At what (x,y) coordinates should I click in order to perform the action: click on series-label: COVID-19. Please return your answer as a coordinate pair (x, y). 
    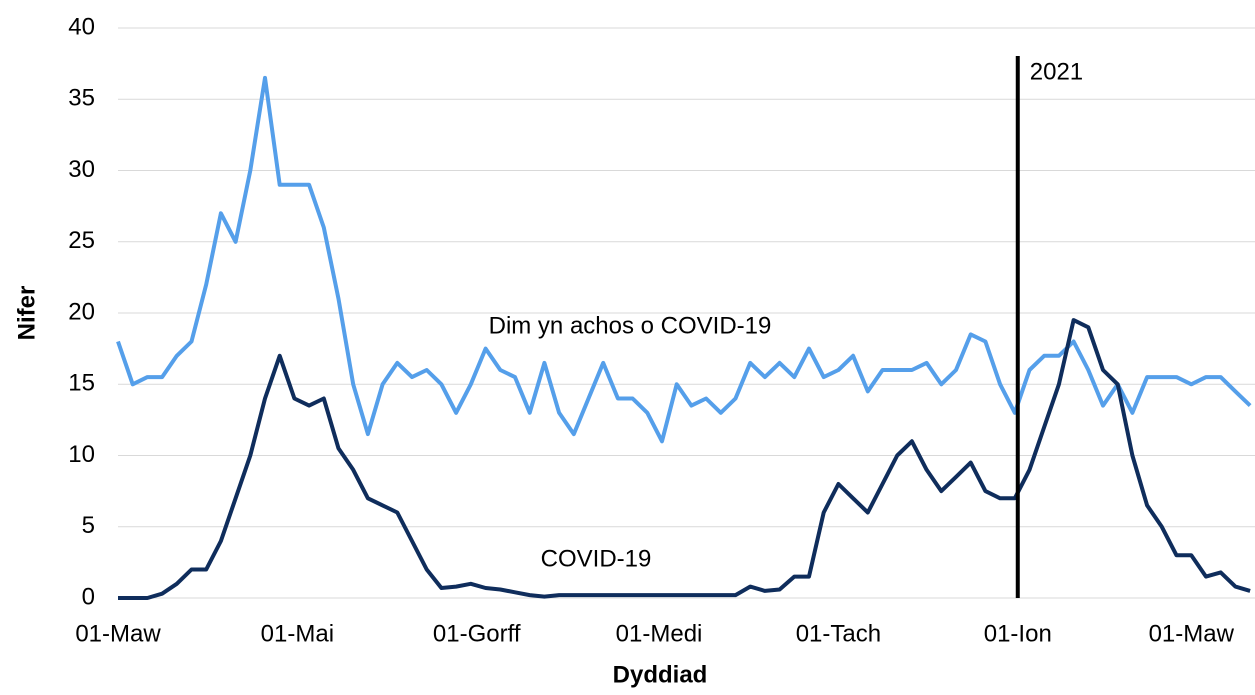
    Looking at the image, I should click on (596, 558).